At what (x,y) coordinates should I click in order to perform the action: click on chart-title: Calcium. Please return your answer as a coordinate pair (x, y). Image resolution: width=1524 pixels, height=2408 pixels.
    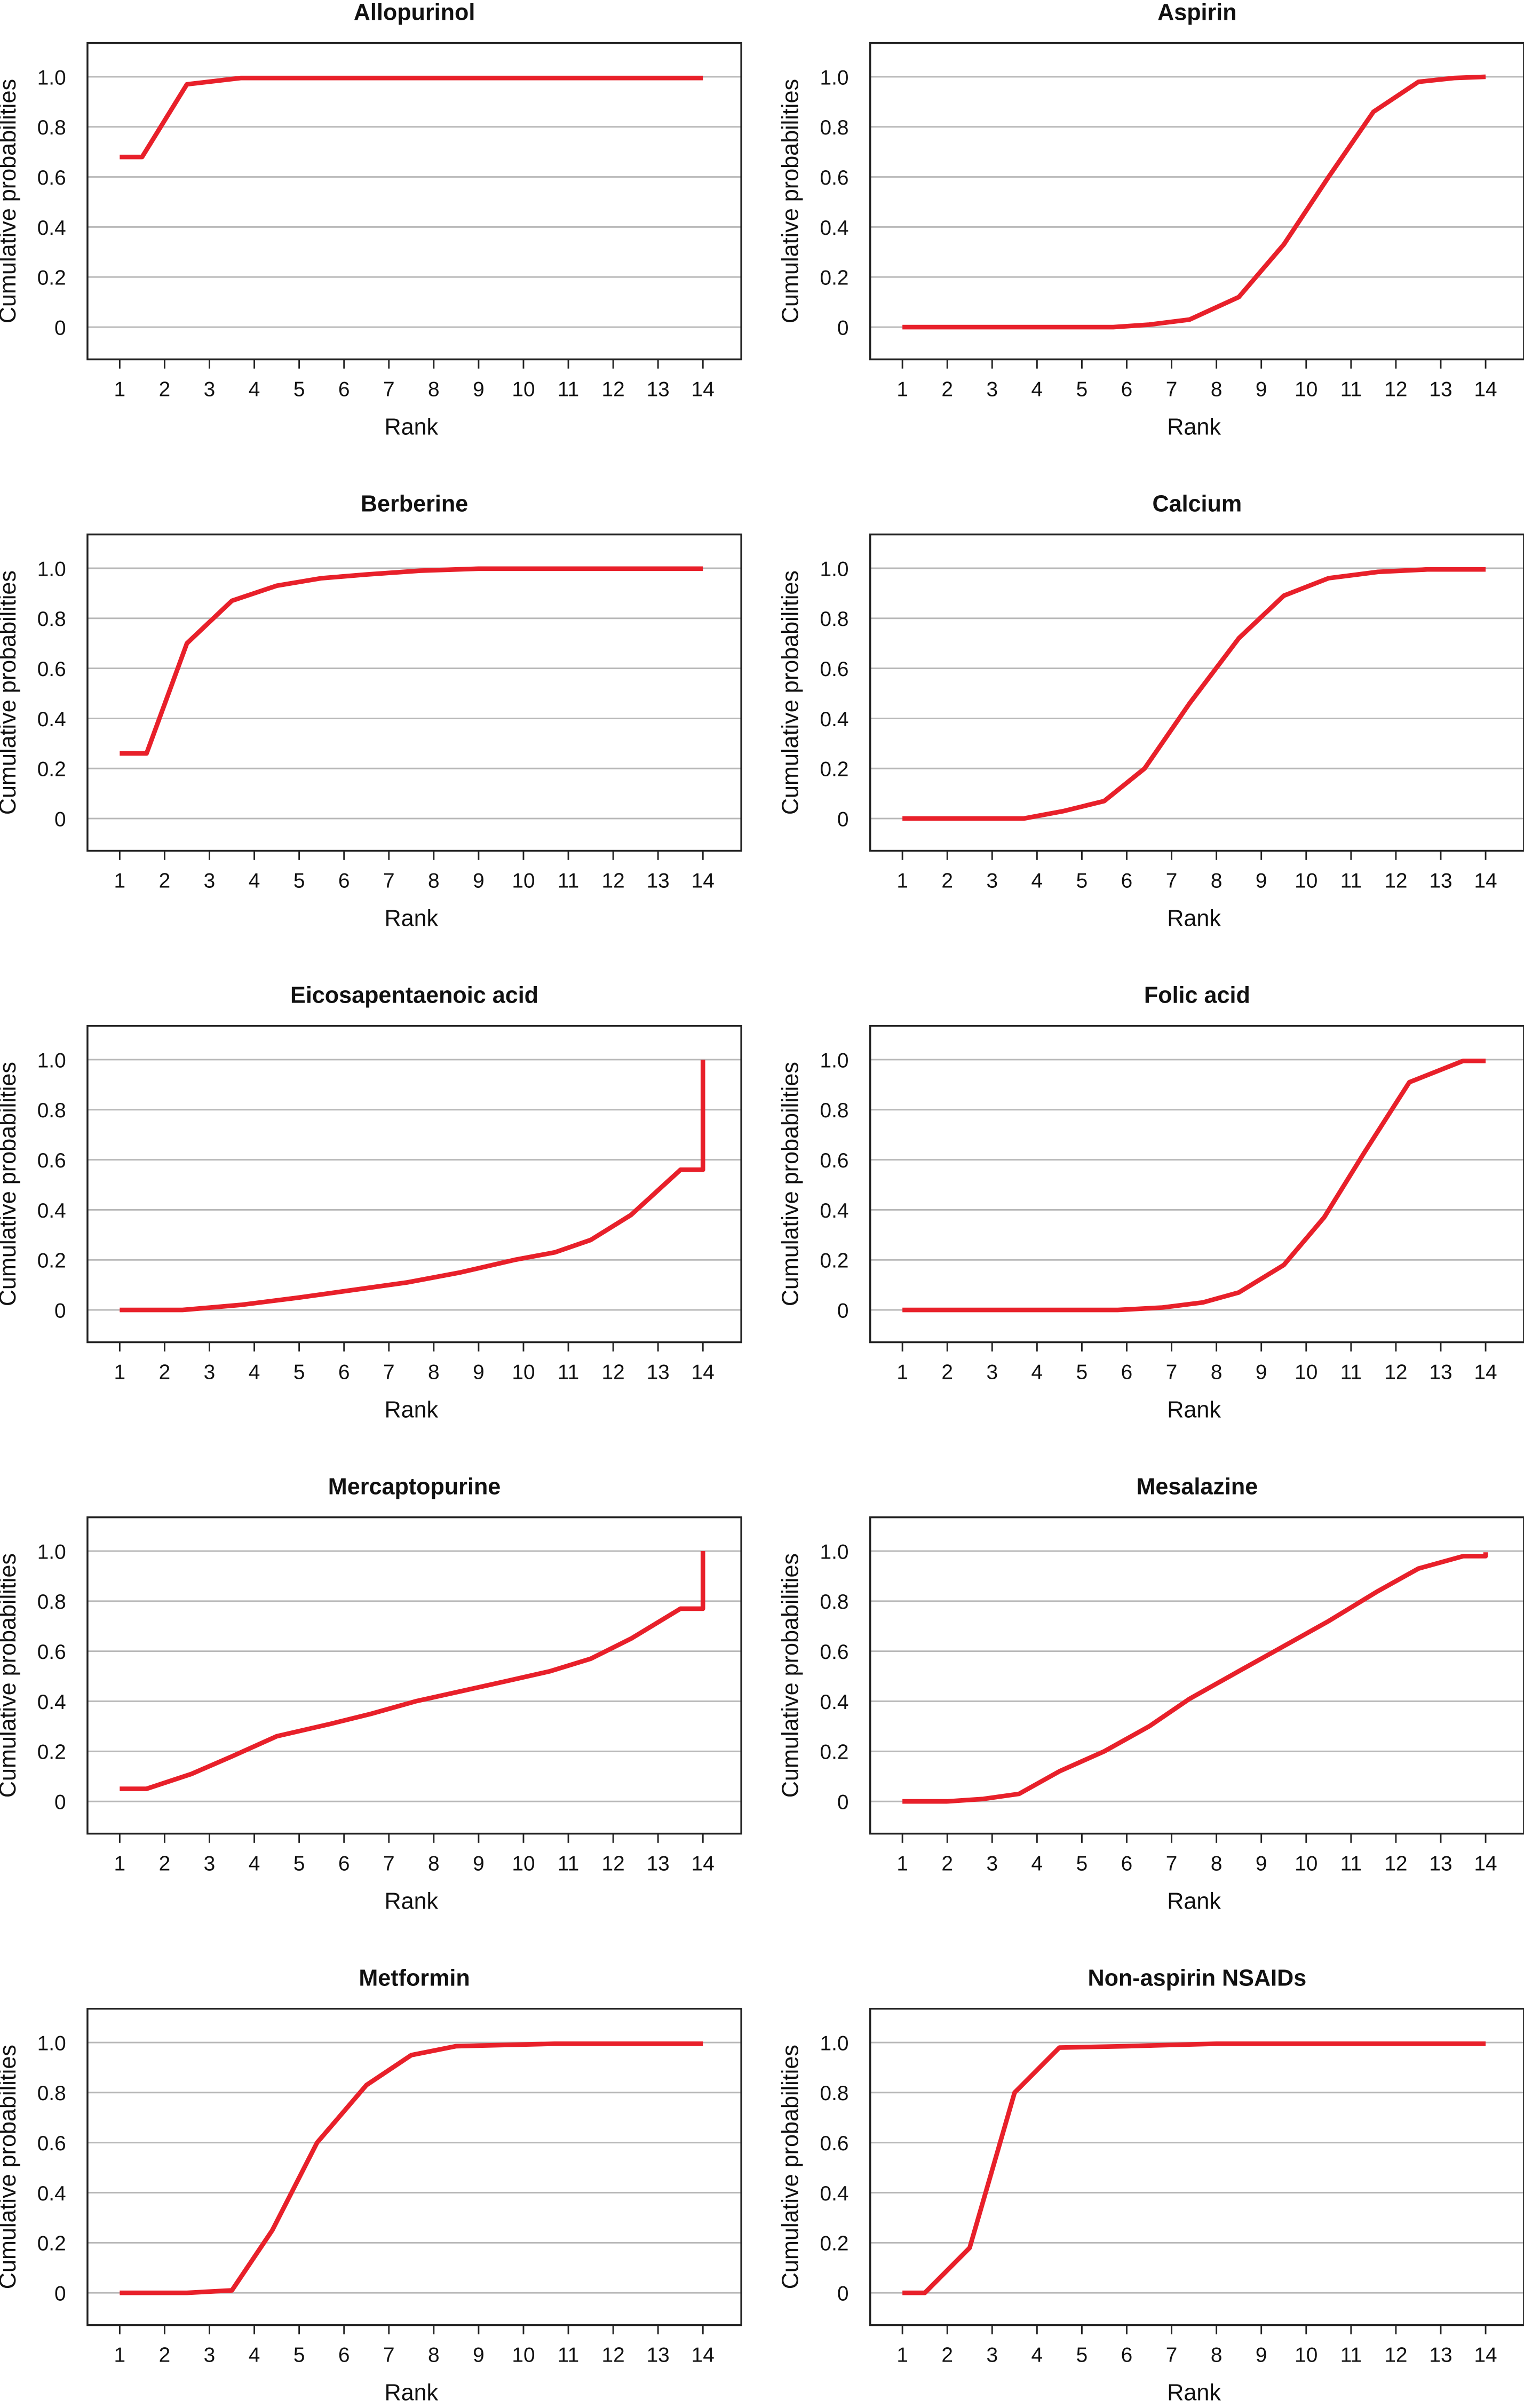
    Looking at the image, I should click on (1197, 503).